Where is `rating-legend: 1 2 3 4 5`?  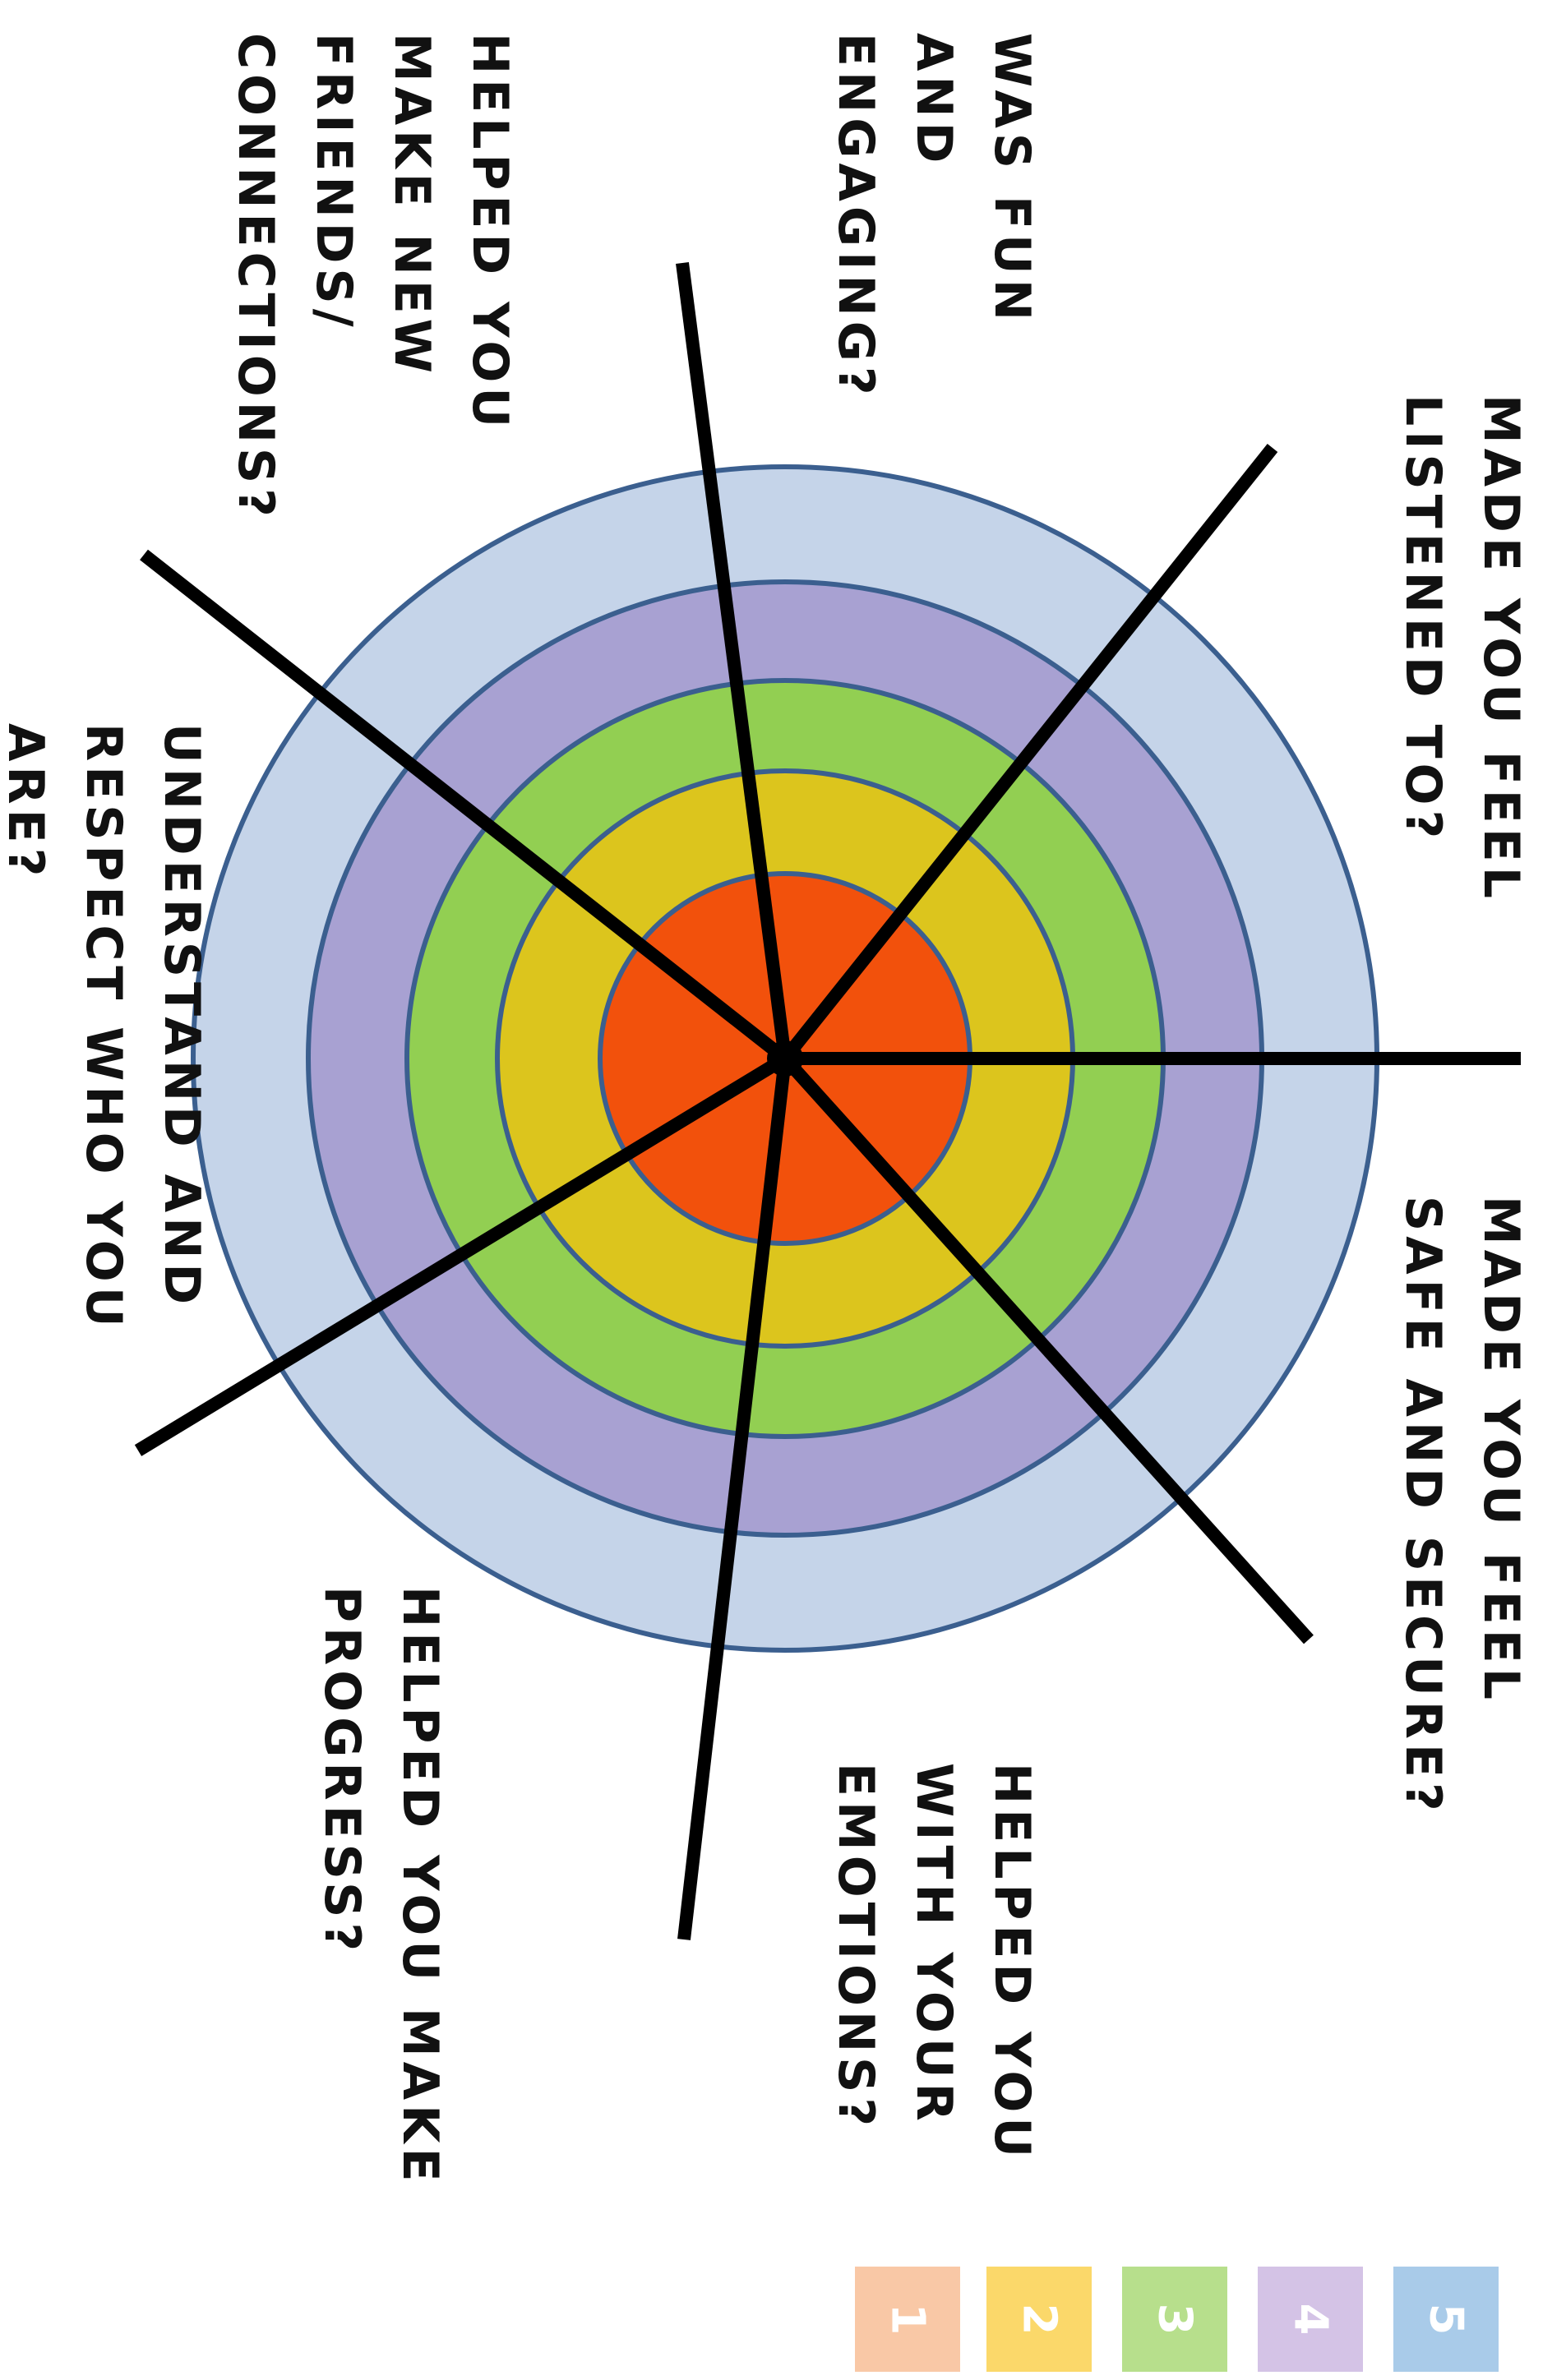
rating-legend: 1 2 3 4 5 is located at coordinates (1177, 2319).